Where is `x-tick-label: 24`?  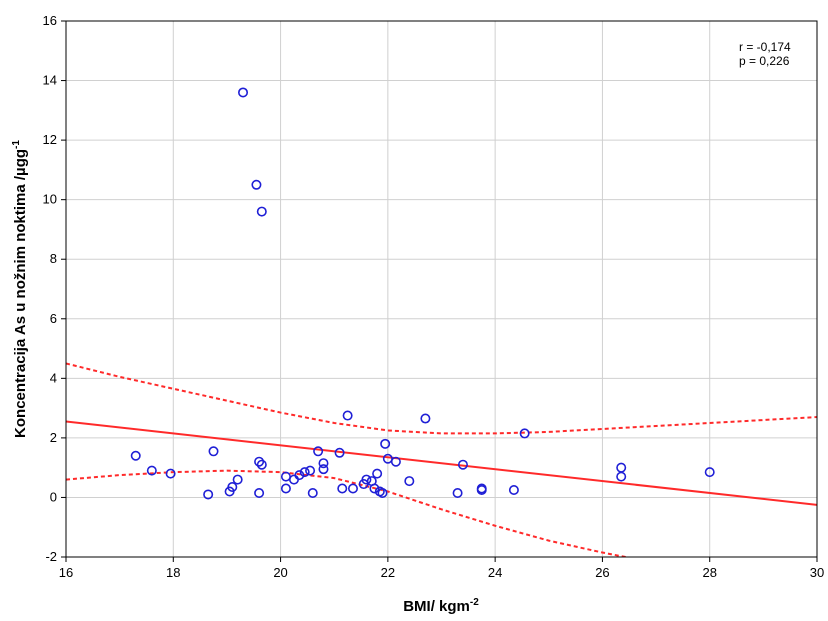
x-tick-label: 24 is located at coordinates (495, 572).